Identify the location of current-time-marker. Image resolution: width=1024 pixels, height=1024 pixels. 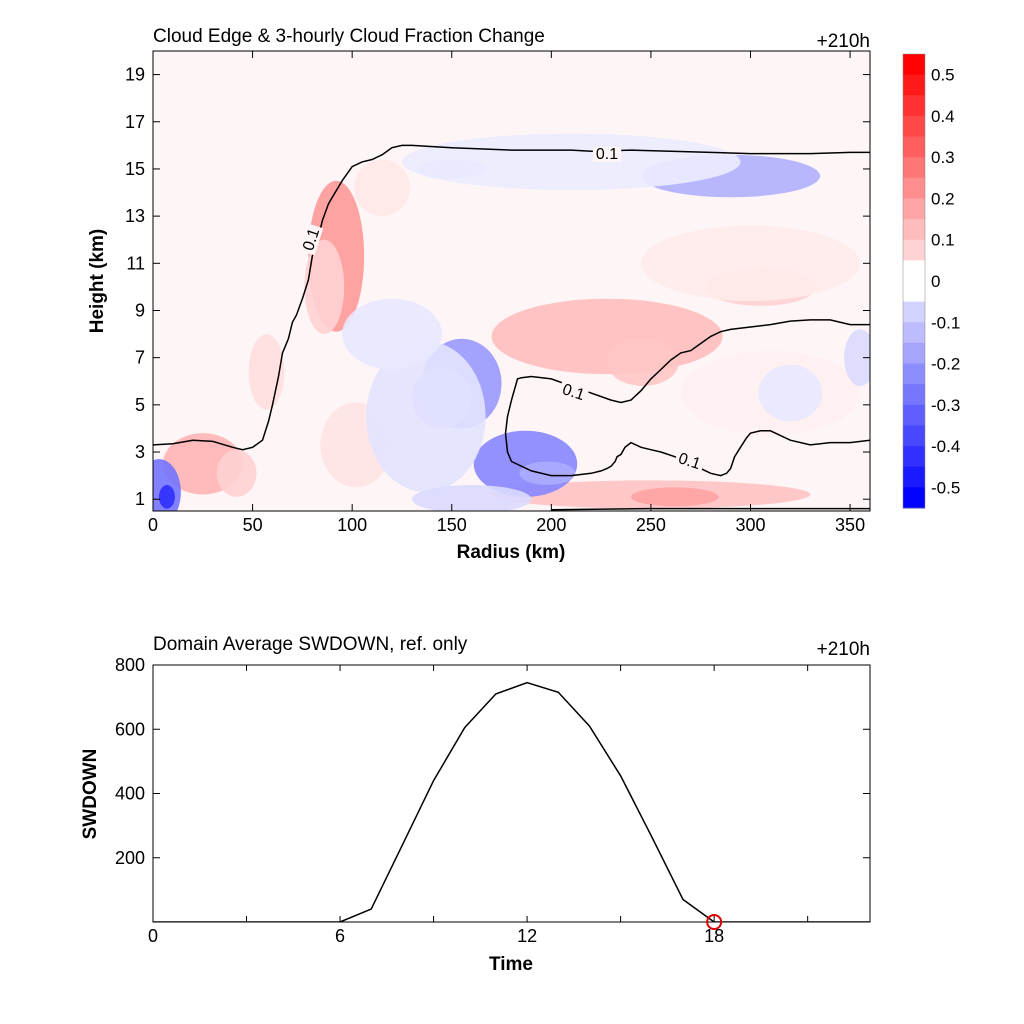
(714, 922).